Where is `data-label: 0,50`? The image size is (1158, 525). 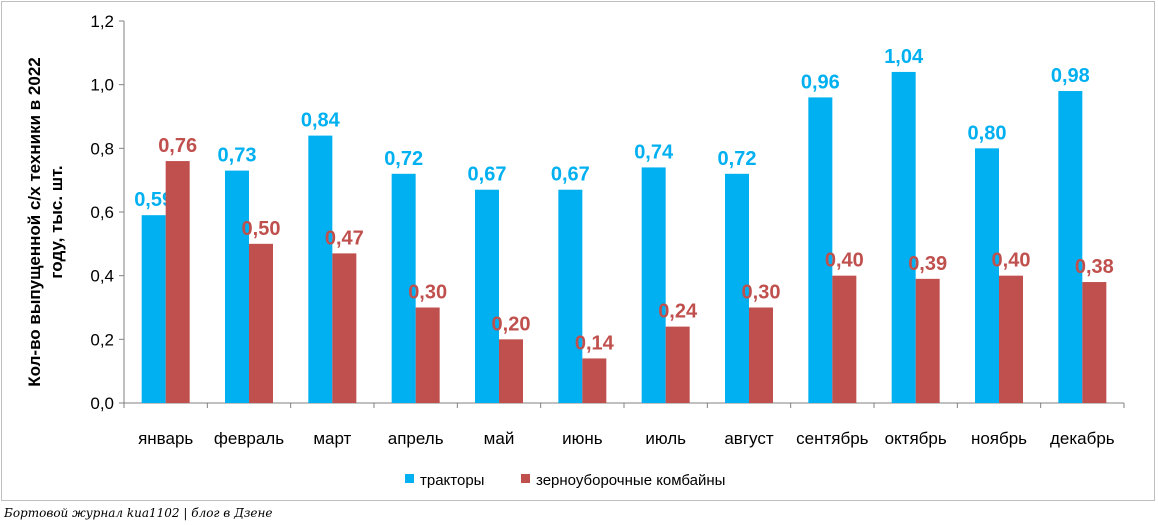
data-label: 0,50 is located at coordinates (261, 229).